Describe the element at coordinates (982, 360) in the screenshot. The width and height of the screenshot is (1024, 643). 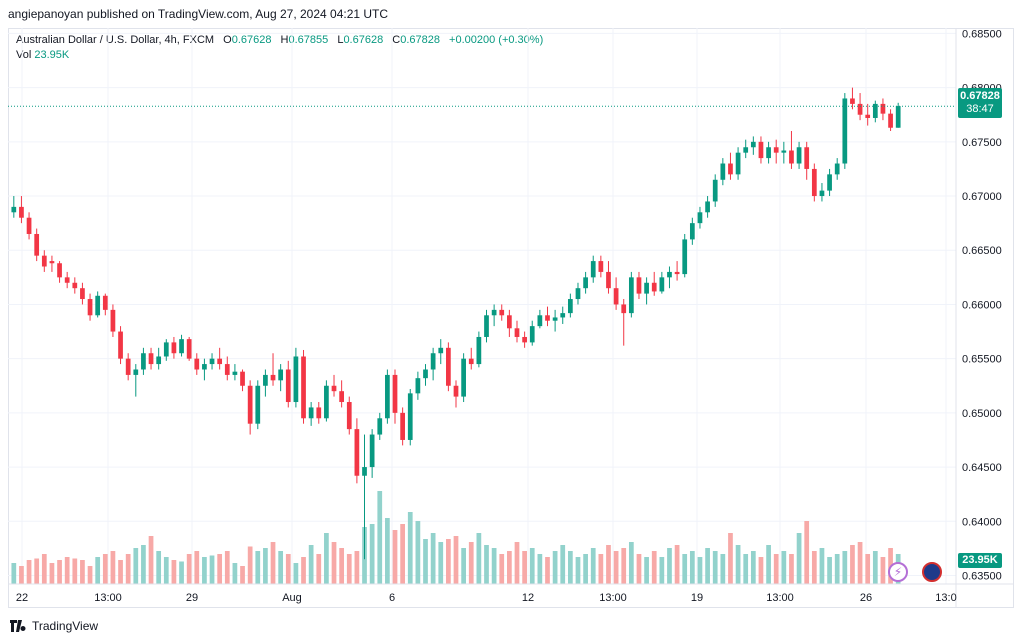
I see `price-tick-label: 0.65500` at that location.